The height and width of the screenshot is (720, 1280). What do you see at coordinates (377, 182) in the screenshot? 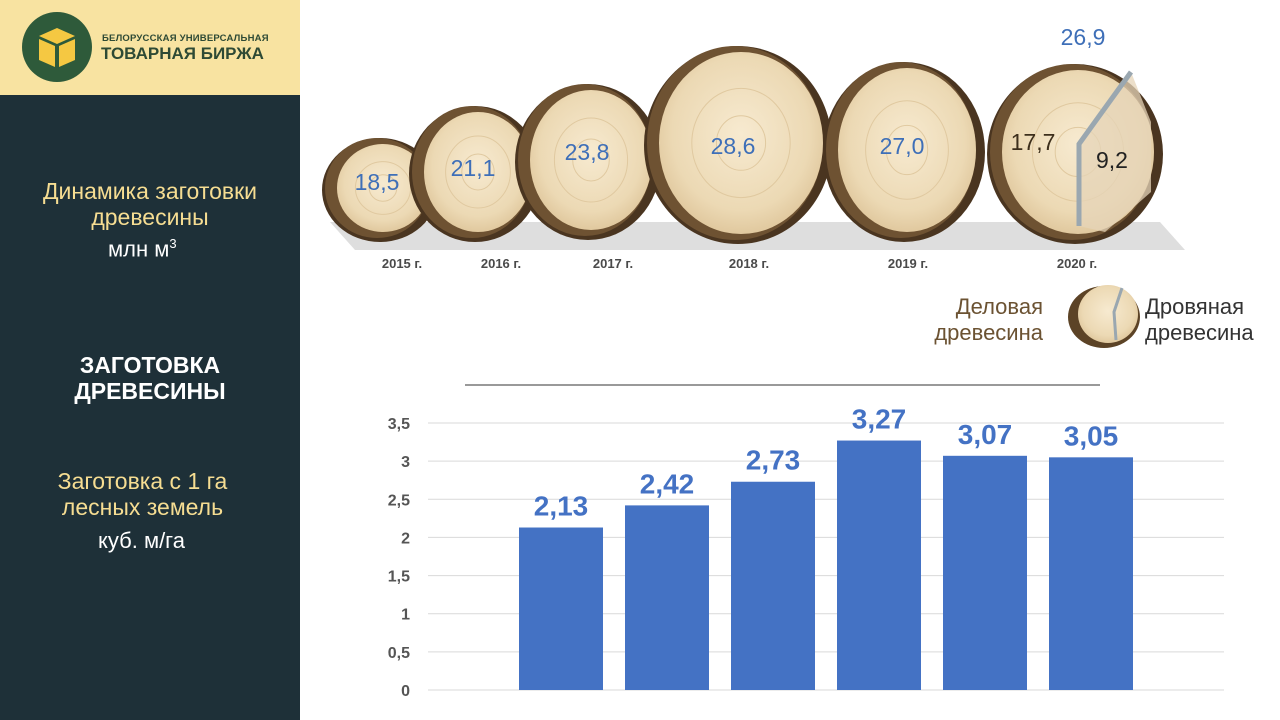
I see `log-value-2015: 18,5` at bounding box center [377, 182].